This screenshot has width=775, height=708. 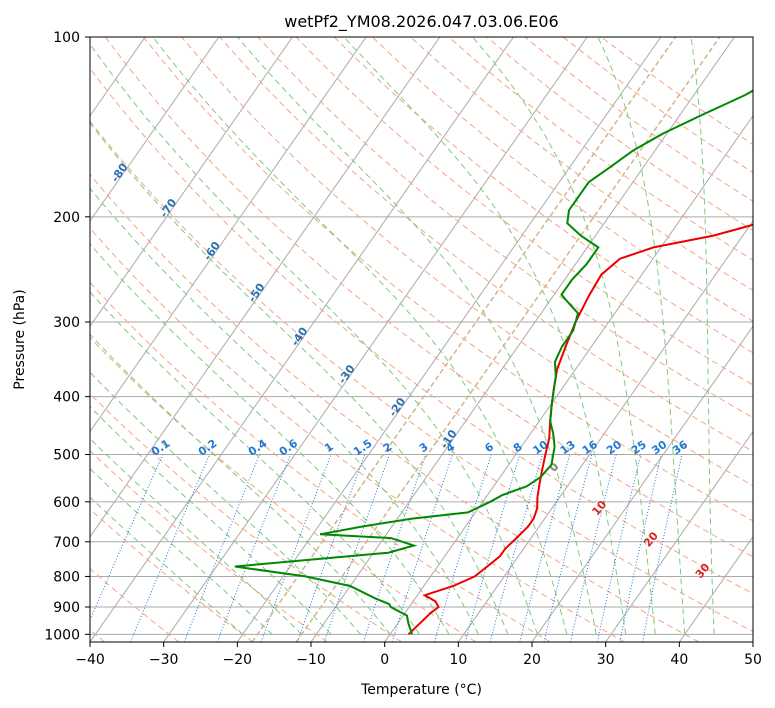 What do you see at coordinates (753, 660) in the screenshot?
I see `x-tick-label: 50` at bounding box center [753, 660].